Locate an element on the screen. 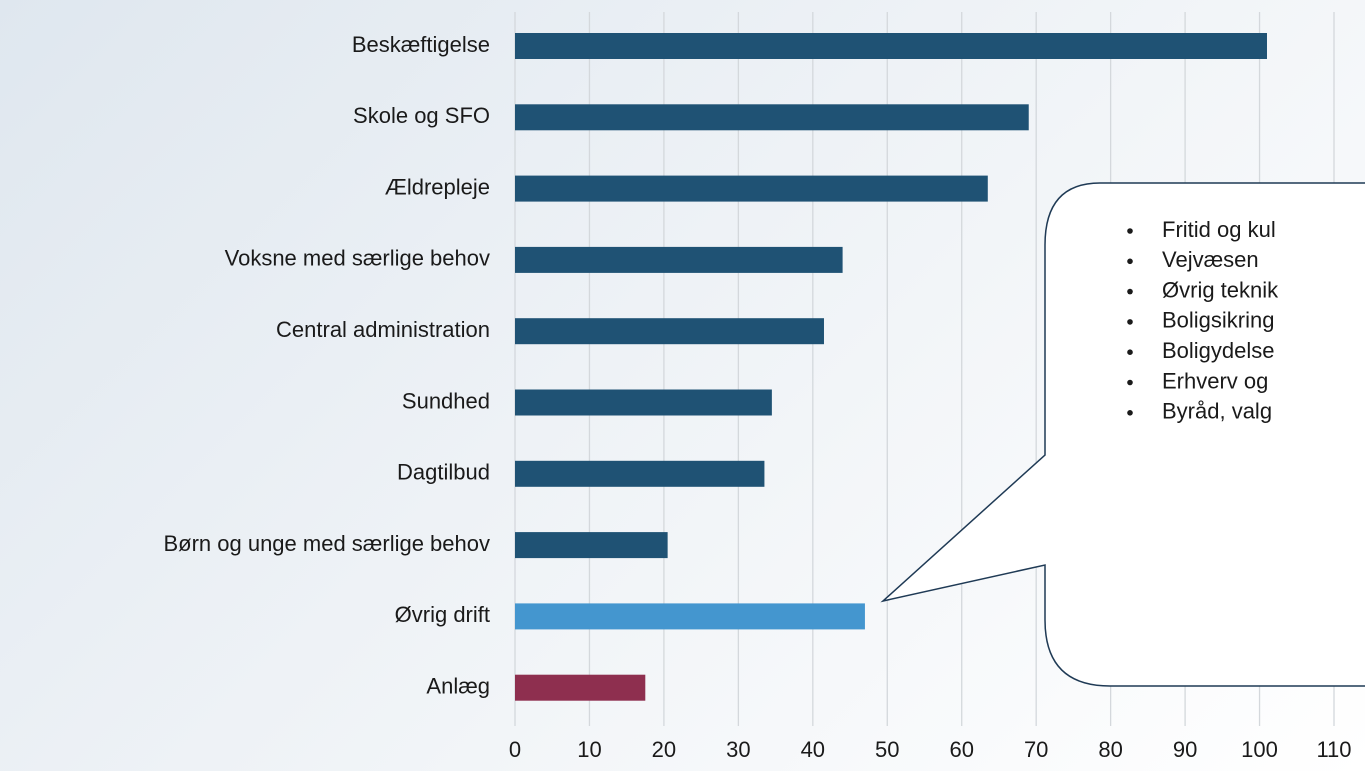 This screenshot has height=771, width=1365. y-tick-label: Anlæg is located at coordinates (458, 686).